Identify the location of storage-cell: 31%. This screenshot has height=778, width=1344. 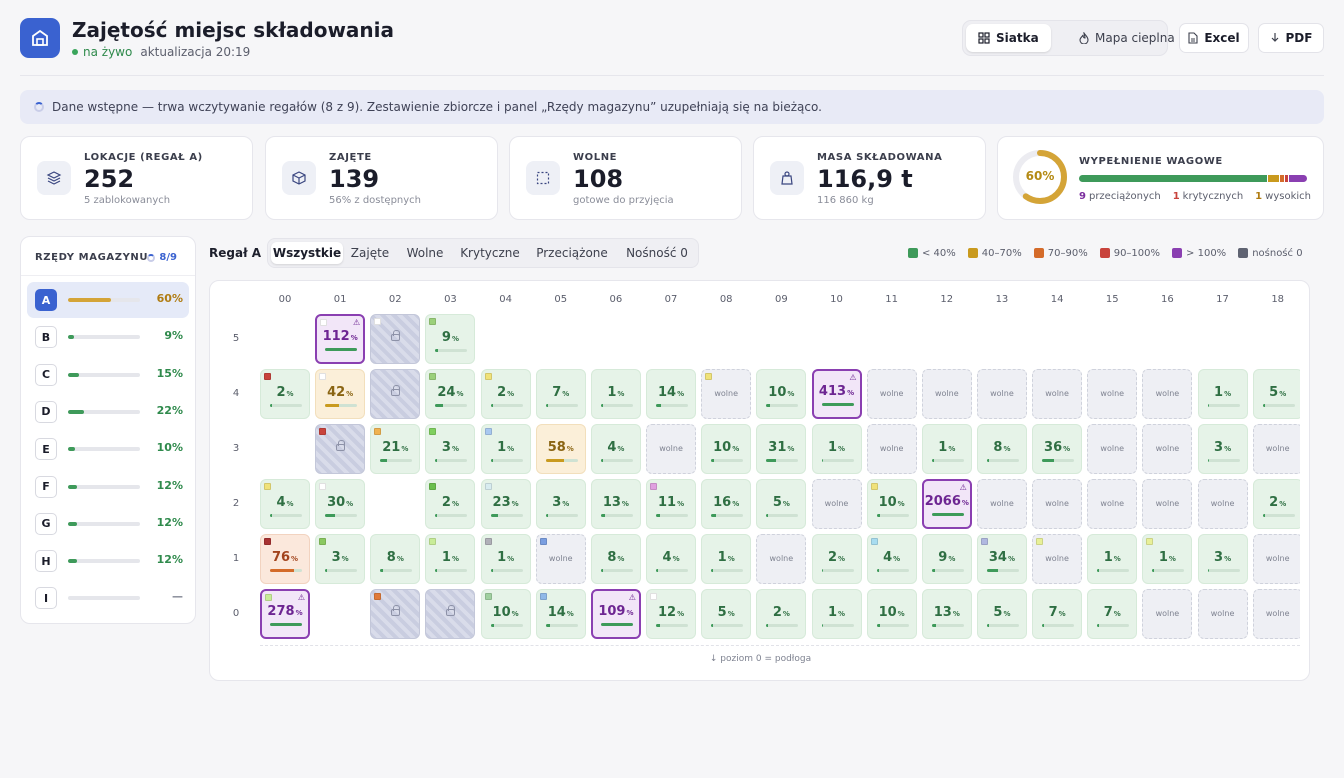
(781, 449).